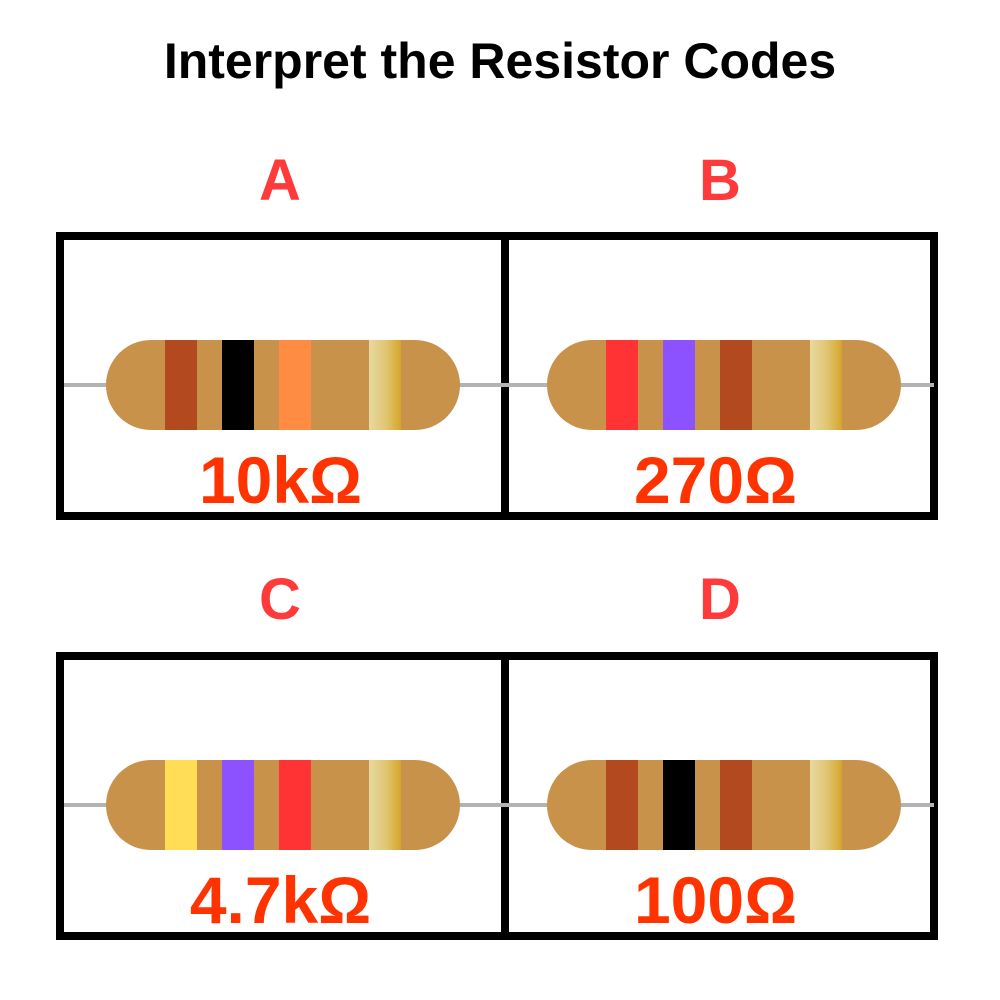  I want to click on label-b: B, so click(720, 180).